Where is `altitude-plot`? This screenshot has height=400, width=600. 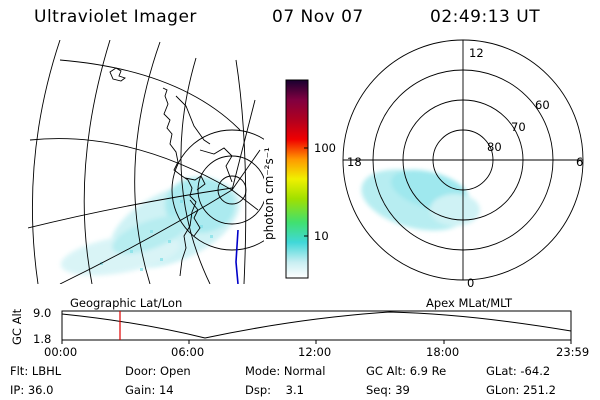
altitude-plot is located at coordinates (316, 327).